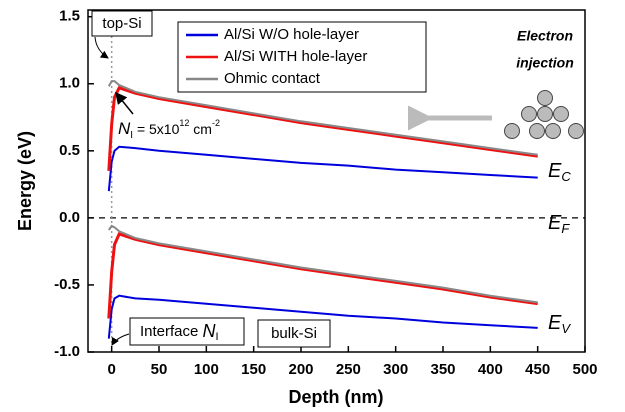 This screenshot has height=412, width=625. Describe the element at coordinates (348, 369) in the screenshot. I see `x-tick-label: 250` at that location.